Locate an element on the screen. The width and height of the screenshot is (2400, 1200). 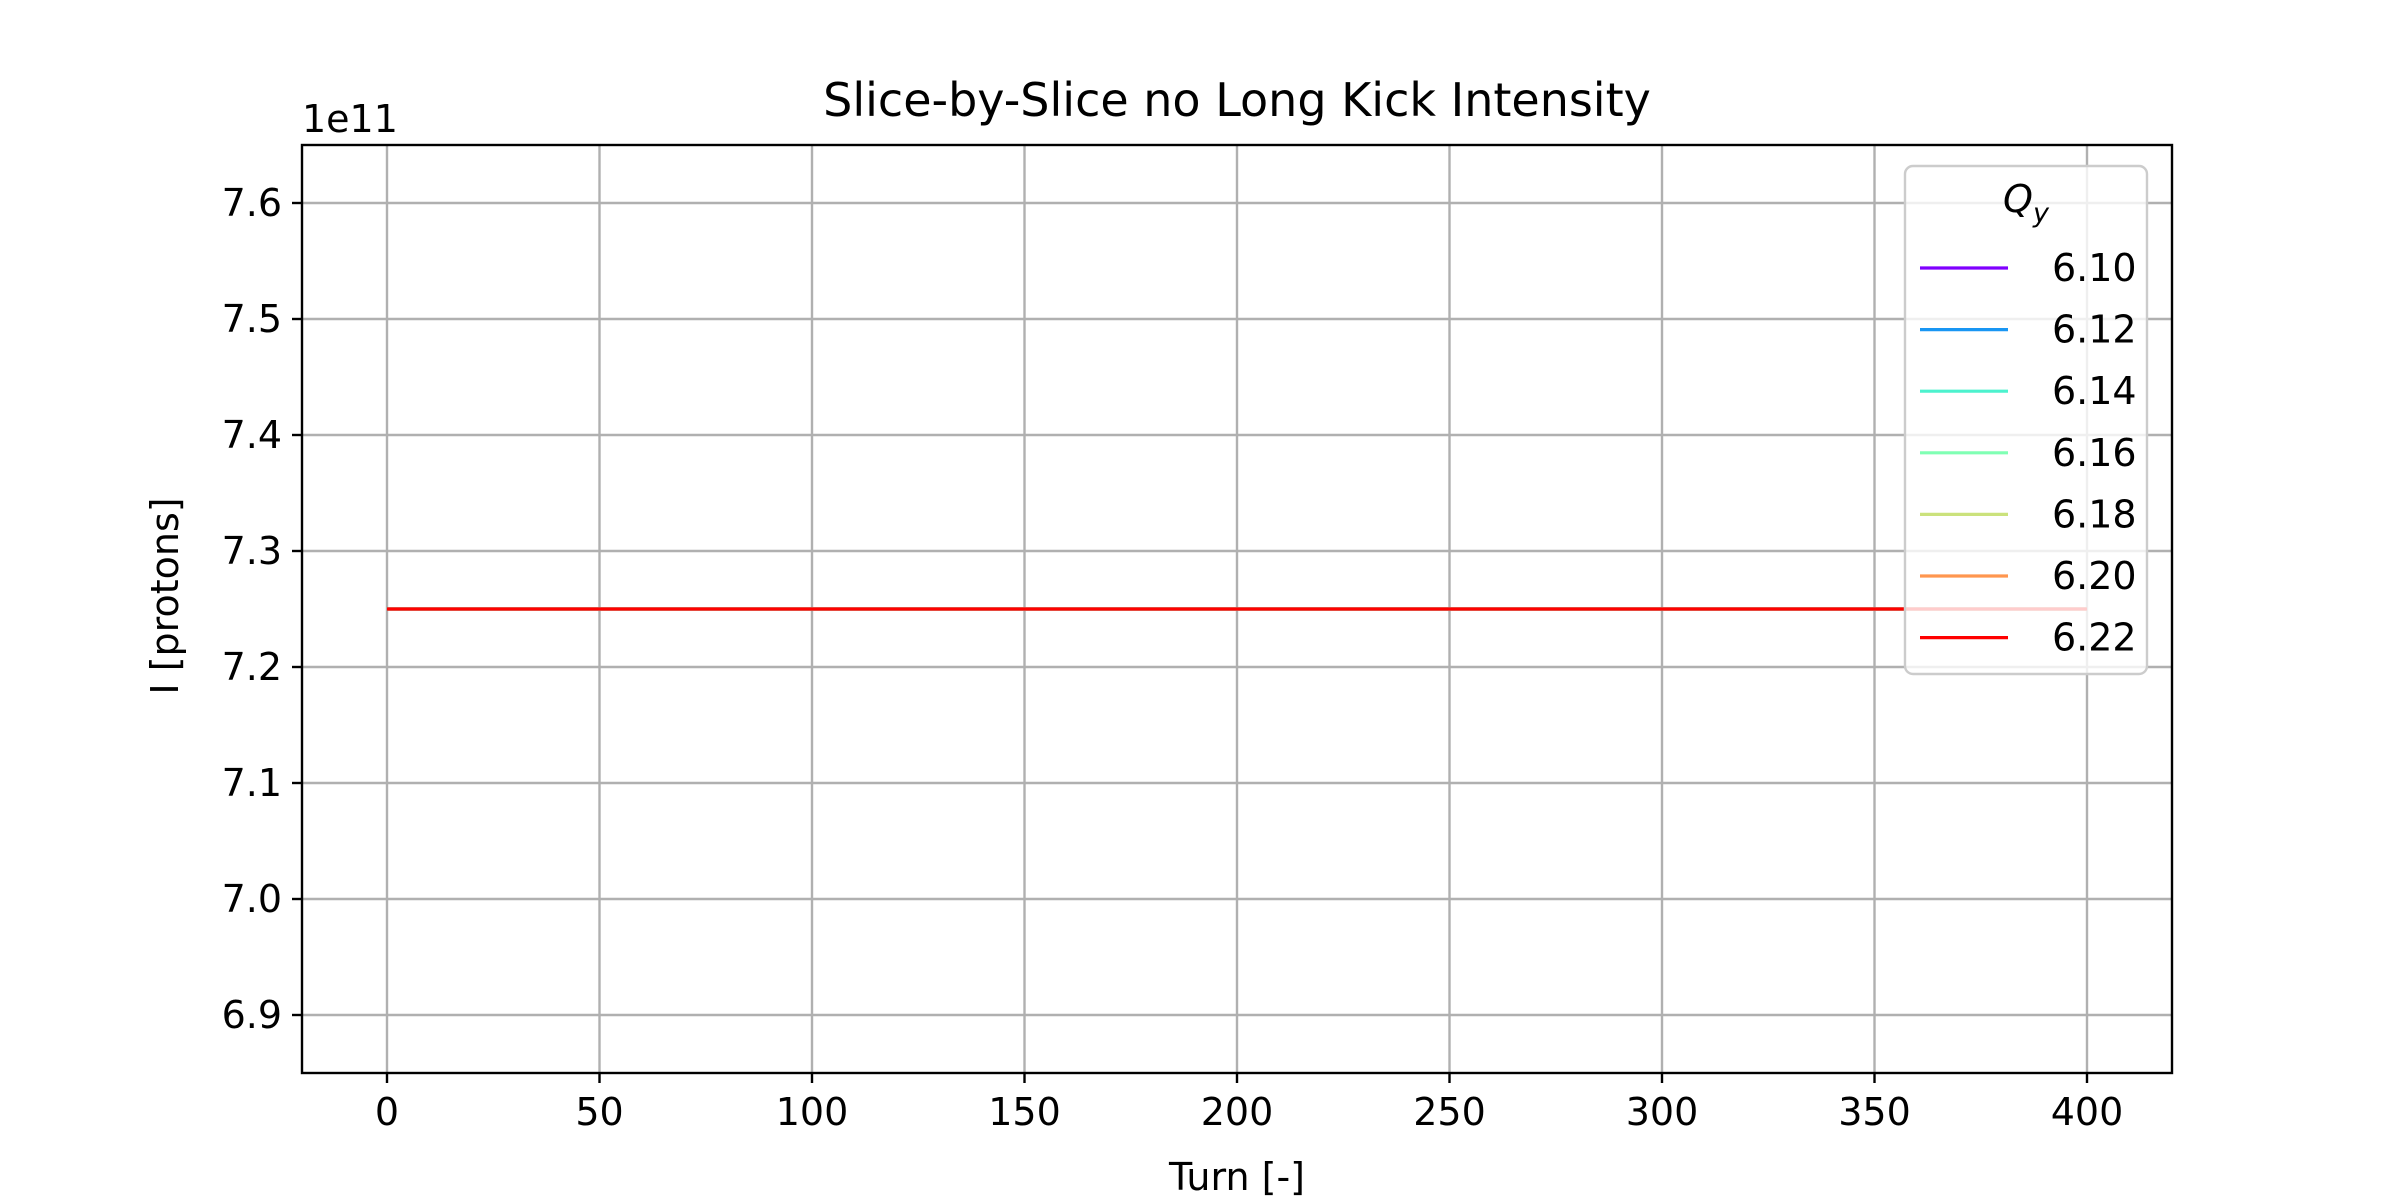
legend-label: 6.12 is located at coordinates (2094, 330).